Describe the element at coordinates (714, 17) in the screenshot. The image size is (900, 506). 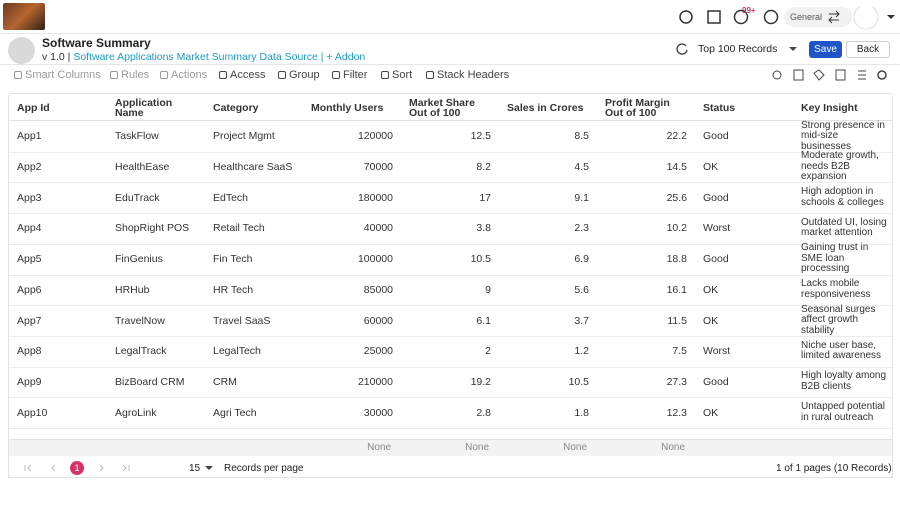
I see `store-icon` at that location.